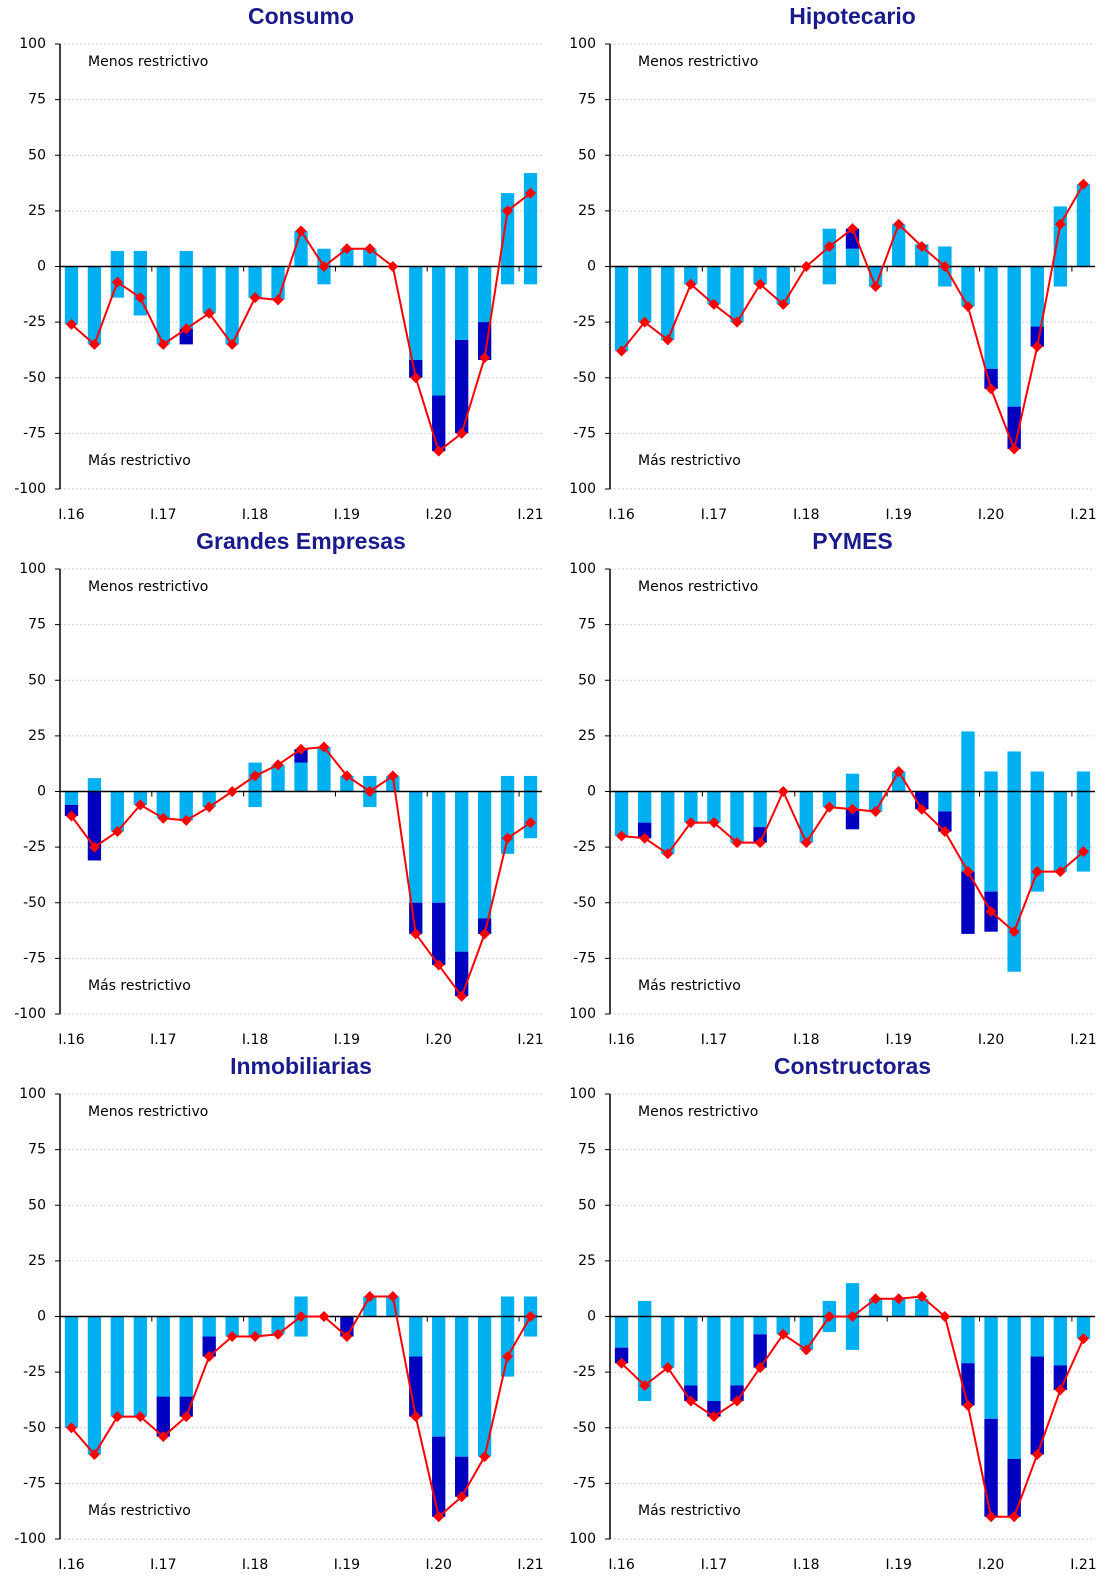  Describe the element at coordinates (698, 62) in the screenshot. I see `annotation: Menos restrictivo` at that location.